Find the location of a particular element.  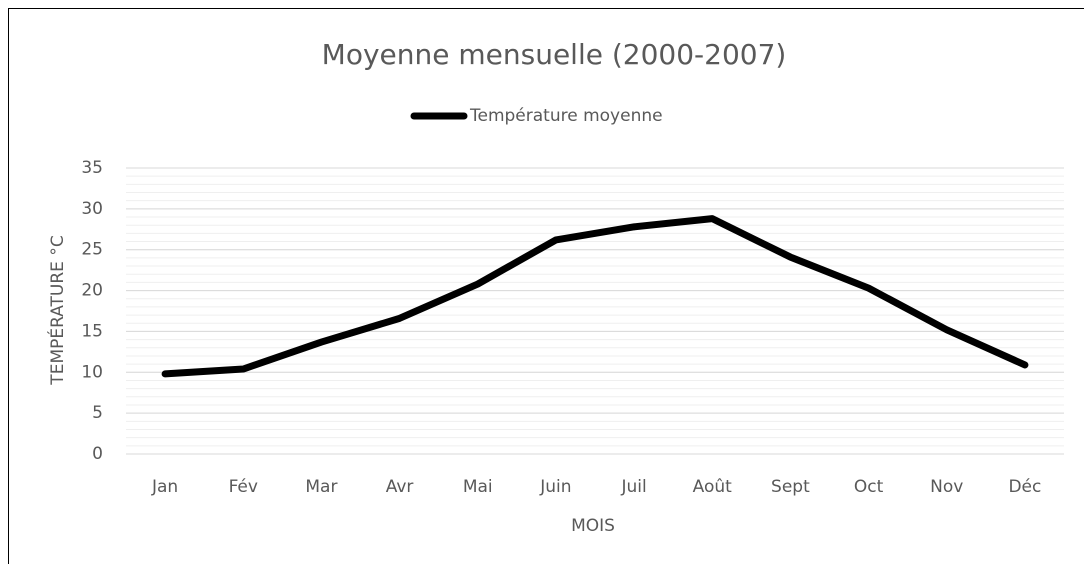

x-axis-label: MOIS is located at coordinates (593, 526).